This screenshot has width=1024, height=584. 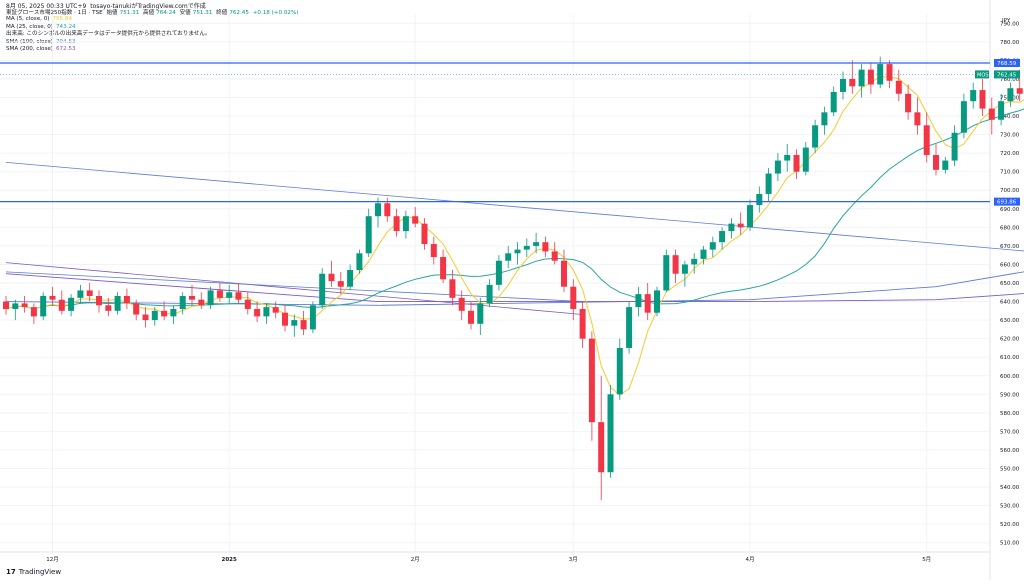 What do you see at coordinates (62, 19) in the screenshot?
I see `legend-ma5-value: 755.84` at bounding box center [62, 19].